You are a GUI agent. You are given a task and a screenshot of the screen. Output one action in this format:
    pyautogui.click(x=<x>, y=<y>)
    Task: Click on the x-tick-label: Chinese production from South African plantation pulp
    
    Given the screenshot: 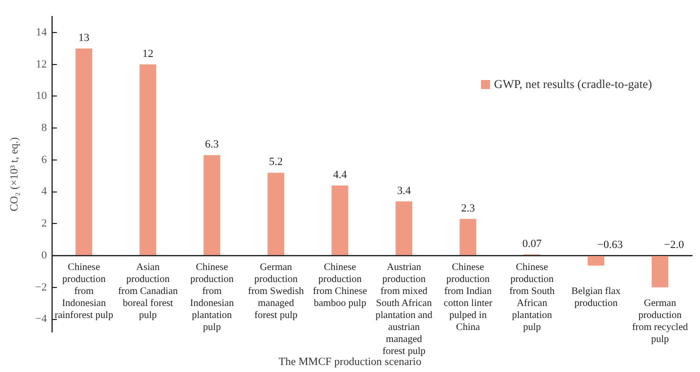 What is the action you would take?
    pyautogui.click(x=532, y=298)
    